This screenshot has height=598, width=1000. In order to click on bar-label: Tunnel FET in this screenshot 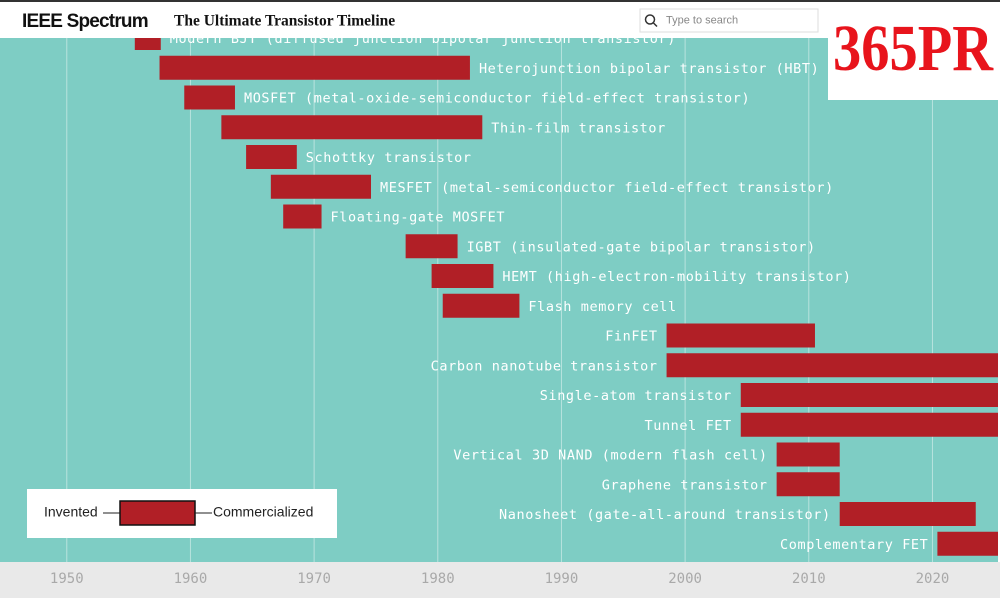, I will do `click(687, 426)`.